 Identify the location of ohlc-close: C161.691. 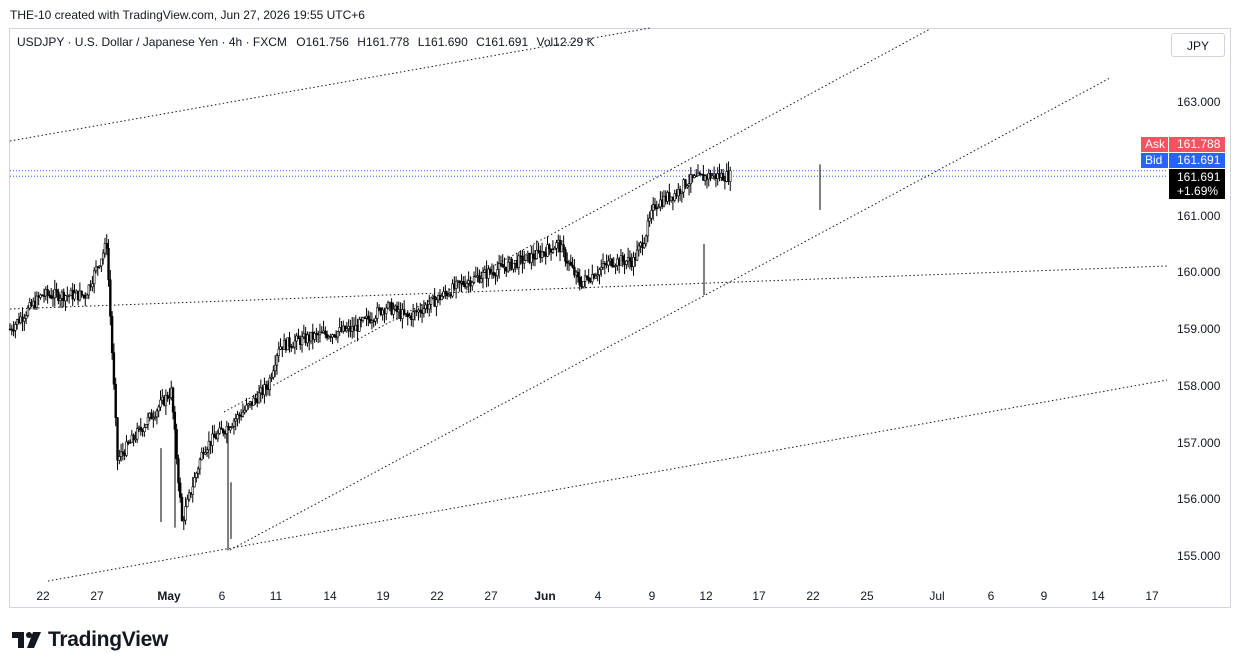
(502, 42).